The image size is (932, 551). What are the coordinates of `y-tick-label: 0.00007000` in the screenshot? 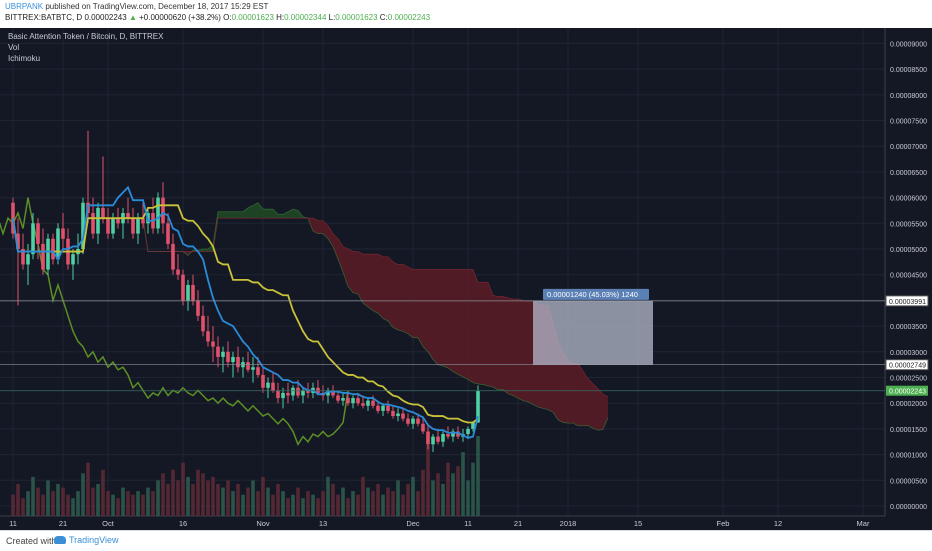 It's located at (908, 147).